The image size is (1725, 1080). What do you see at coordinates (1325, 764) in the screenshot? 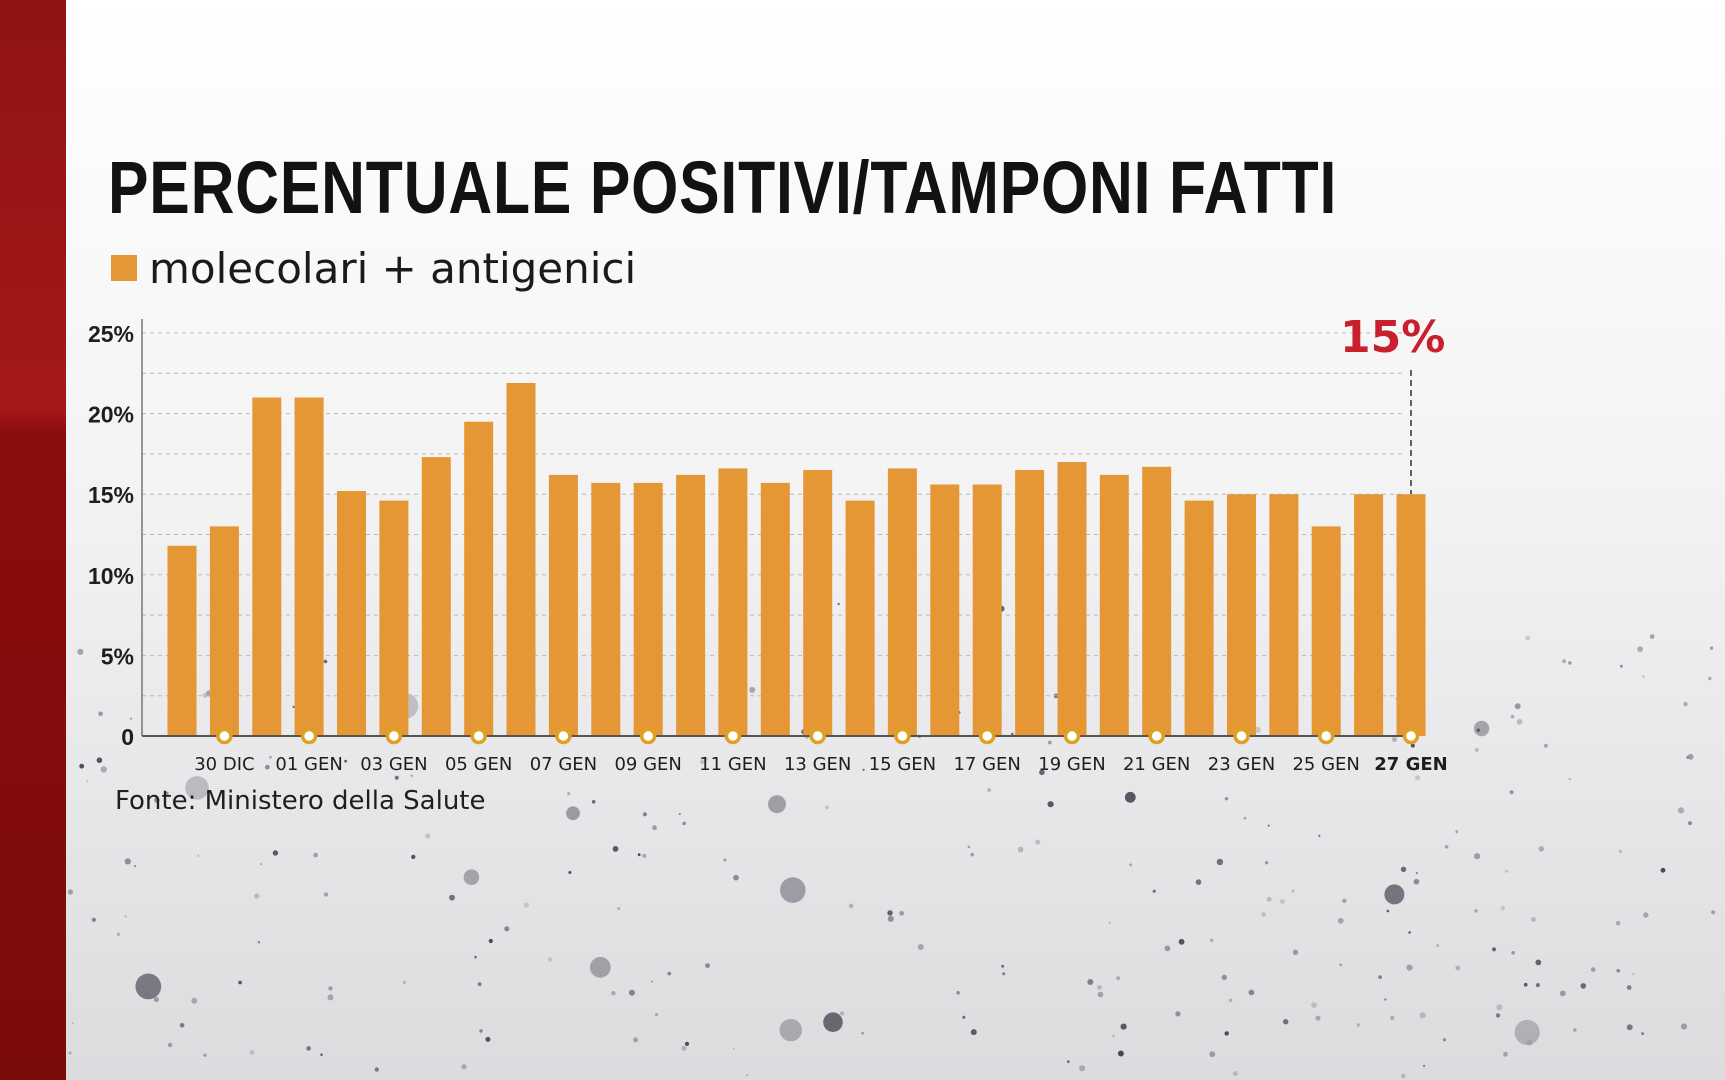
I see `x-tick-label: 25 GEN` at bounding box center [1325, 764].